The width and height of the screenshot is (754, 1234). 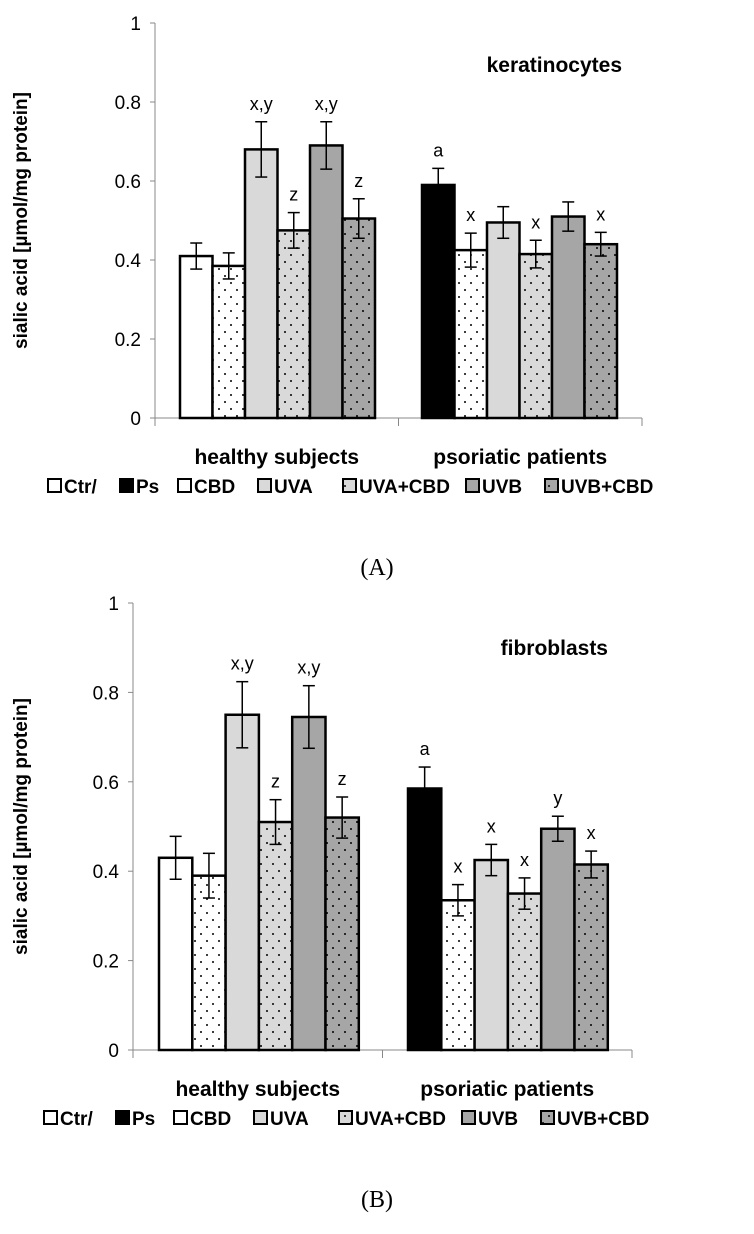 I want to click on chart-title: fibroblasts, so click(x=554, y=648).